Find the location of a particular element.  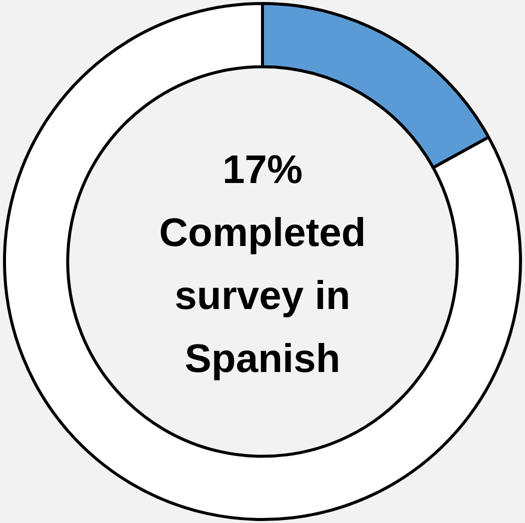

data-label: 17% is located at coordinates (262, 170).